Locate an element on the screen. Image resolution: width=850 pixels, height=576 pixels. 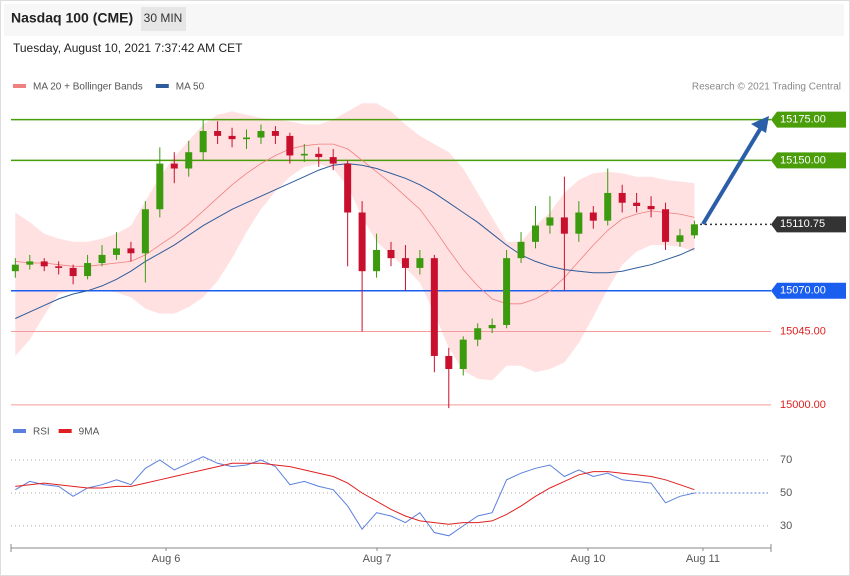
y-tick-label: 50 is located at coordinates (786, 493).